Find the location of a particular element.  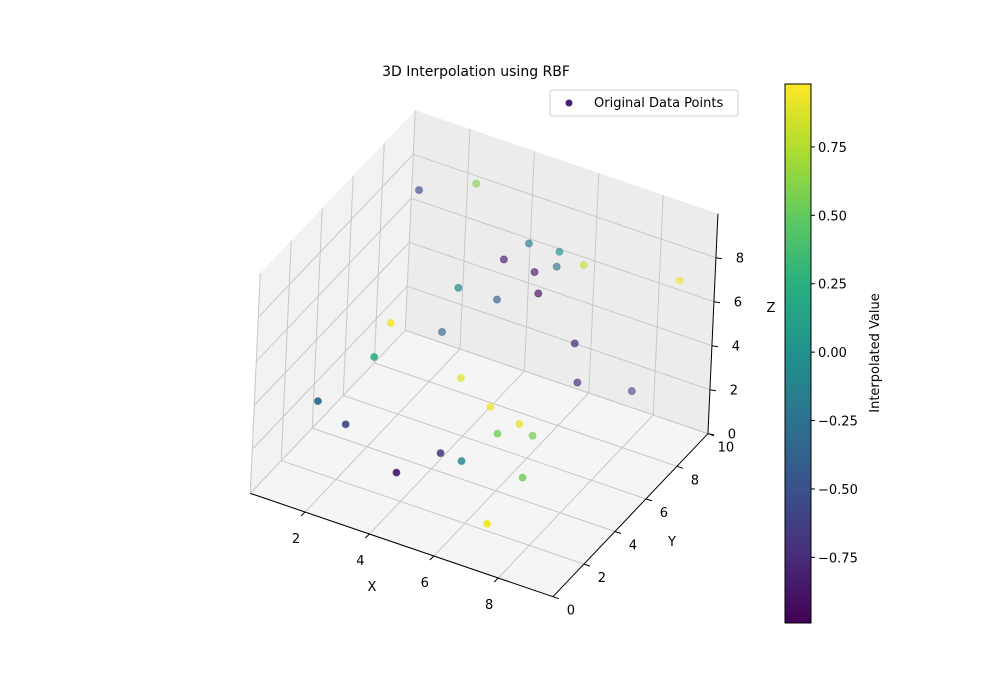

y-tick-label: 10 is located at coordinates (726, 448).